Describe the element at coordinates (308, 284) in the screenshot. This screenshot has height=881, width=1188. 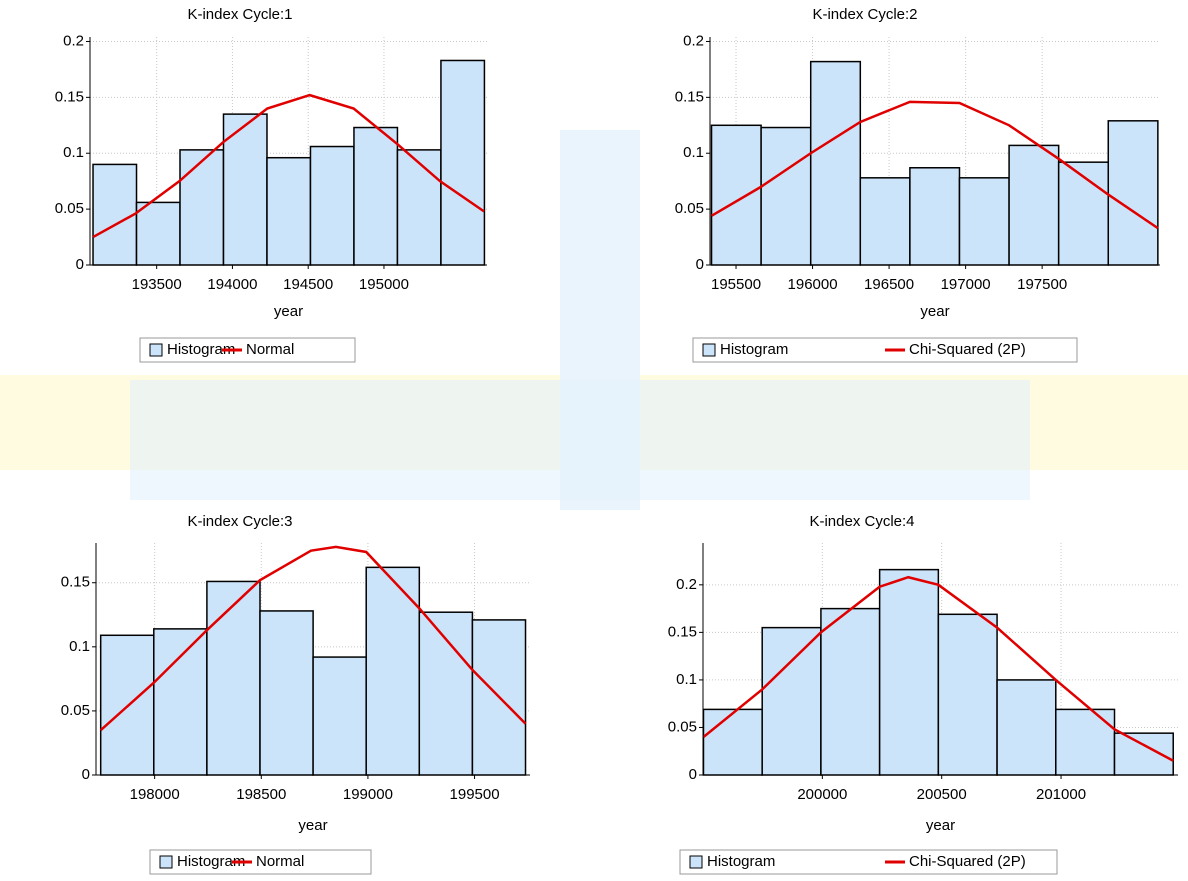
I see `x-tick-label: 194500` at that location.